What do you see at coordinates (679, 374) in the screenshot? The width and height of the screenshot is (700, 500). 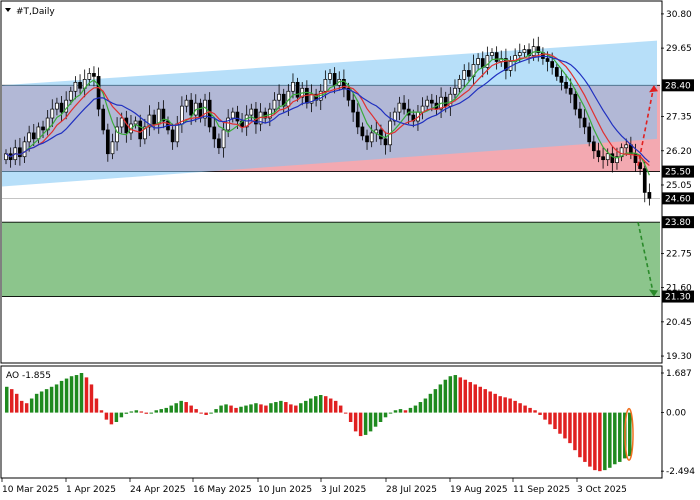 I see `ao-tick-label: 1.687` at bounding box center [679, 374].